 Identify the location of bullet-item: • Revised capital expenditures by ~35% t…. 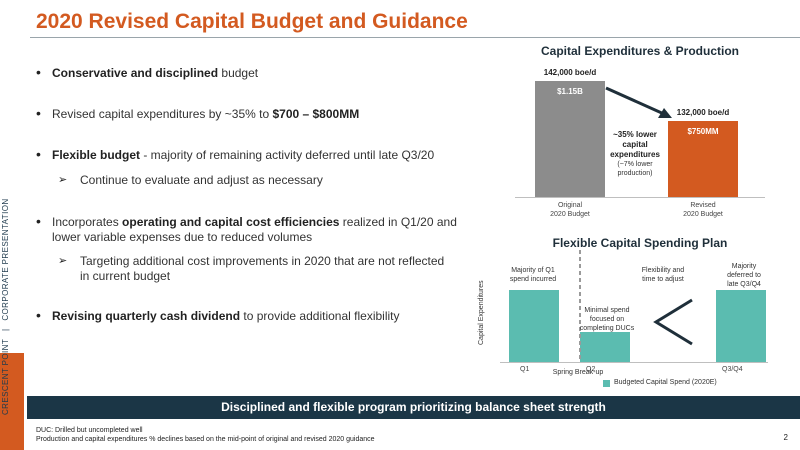
(256, 113).